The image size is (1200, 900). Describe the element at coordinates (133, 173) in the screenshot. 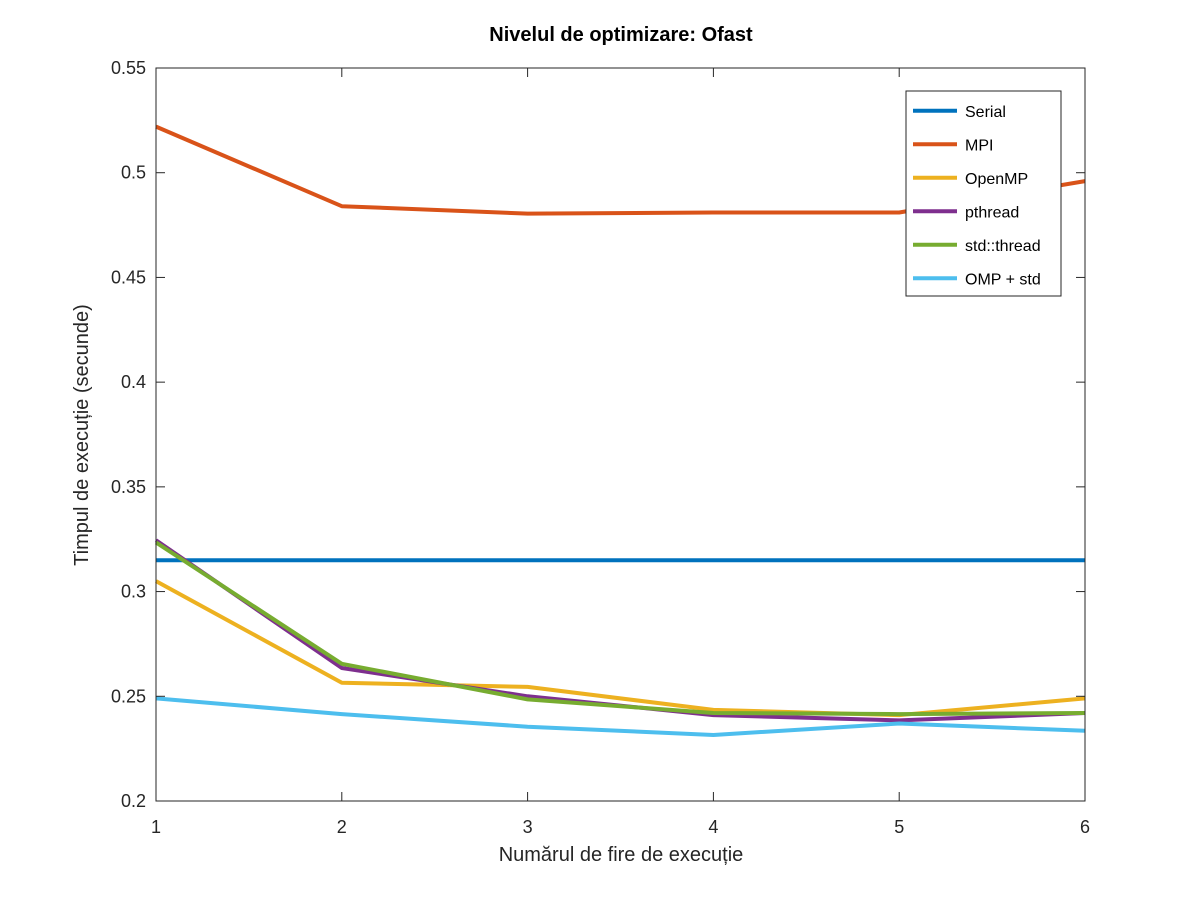

I see `y-tick-label: 0.5` at that location.